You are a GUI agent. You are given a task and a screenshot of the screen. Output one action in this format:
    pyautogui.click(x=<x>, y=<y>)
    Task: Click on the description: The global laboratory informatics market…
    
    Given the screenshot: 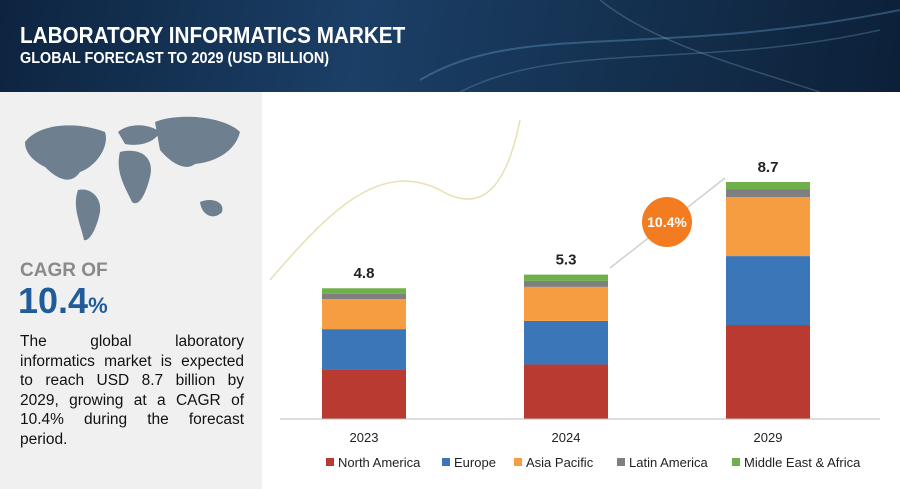 What is the action you would take?
    pyautogui.click(x=132, y=390)
    